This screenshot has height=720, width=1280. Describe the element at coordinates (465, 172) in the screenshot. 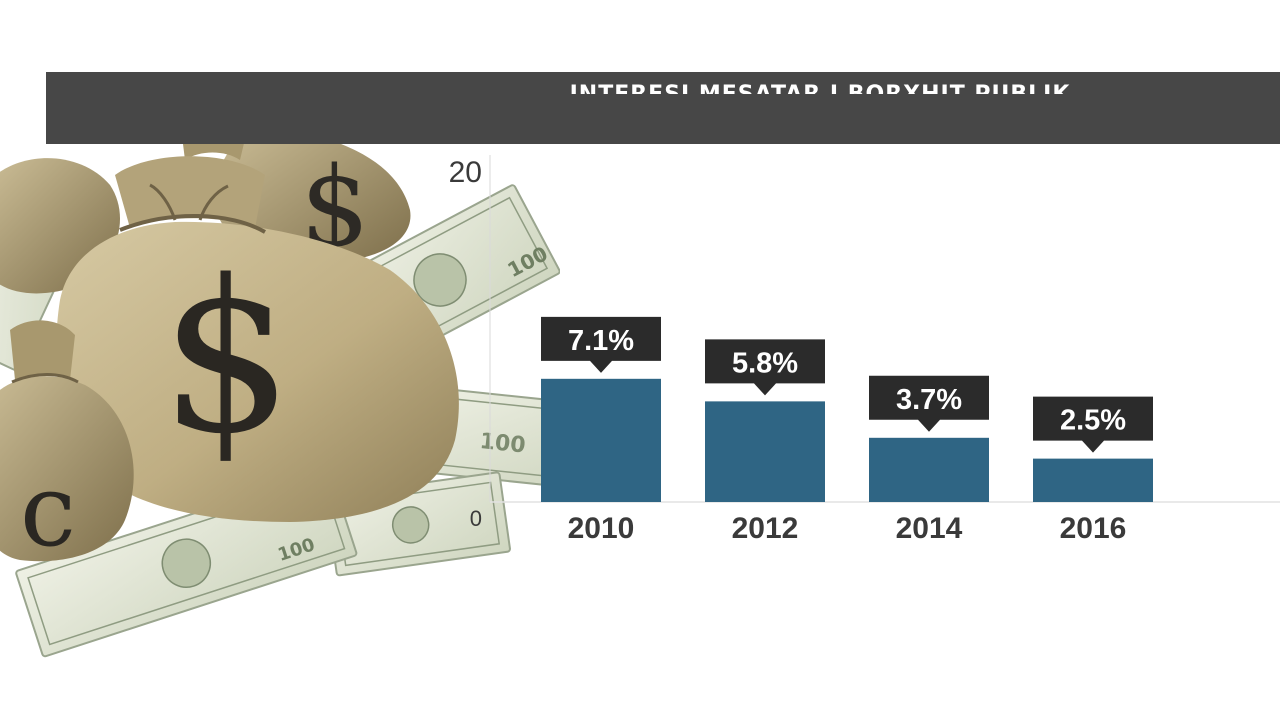

I see `y-tick-label: 20` at that location.